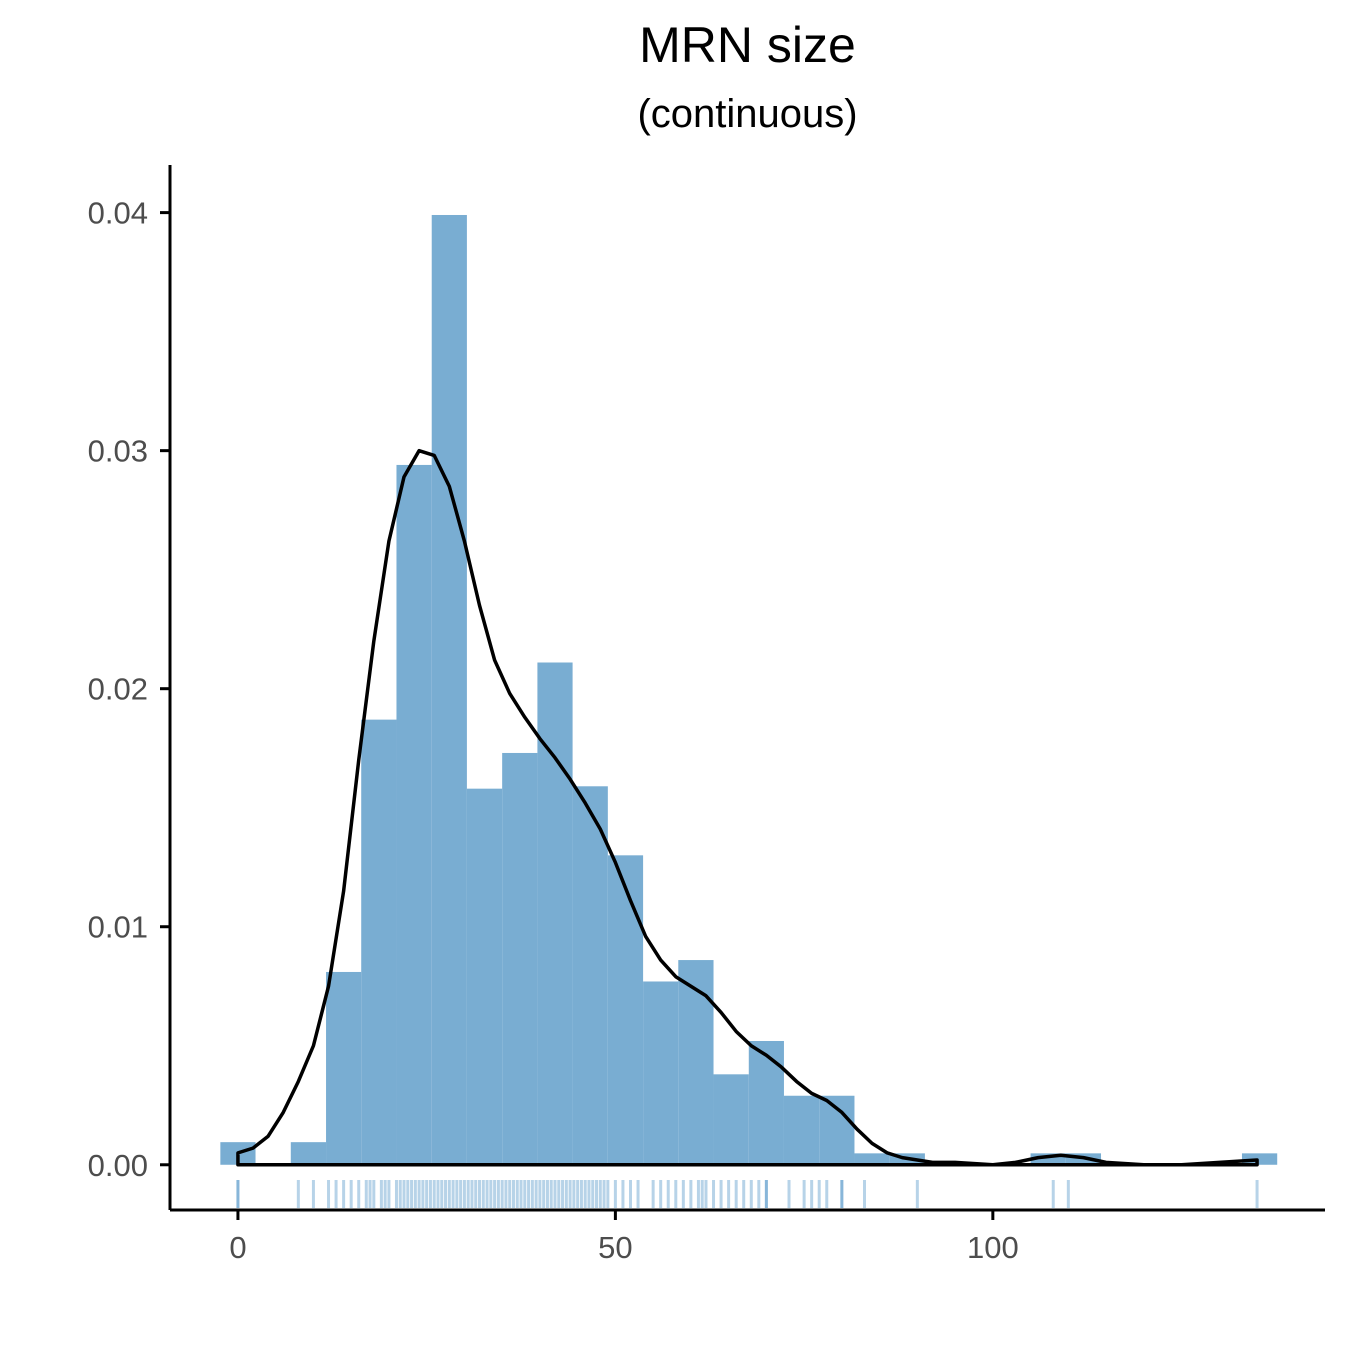 This screenshot has width=1350, height=1355. What do you see at coordinates (747, 1194) in the screenshot?
I see `rug-marks` at bounding box center [747, 1194].